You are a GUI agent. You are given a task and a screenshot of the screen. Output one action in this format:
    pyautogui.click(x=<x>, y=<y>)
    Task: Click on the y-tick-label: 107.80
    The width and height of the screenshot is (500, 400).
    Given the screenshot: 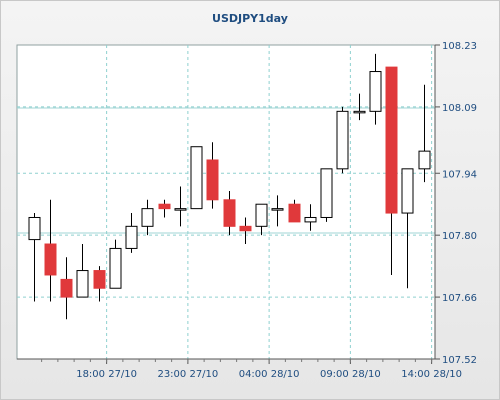 What is the action you would take?
    pyautogui.click(x=459, y=236)
    